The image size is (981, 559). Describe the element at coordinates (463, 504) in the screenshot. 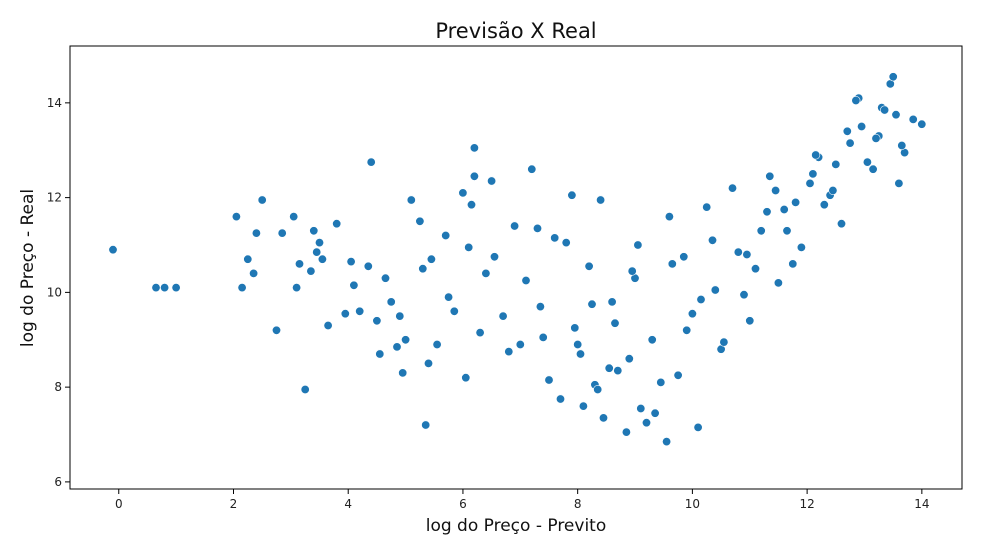

I see `x-tick-label: 6` at that location.